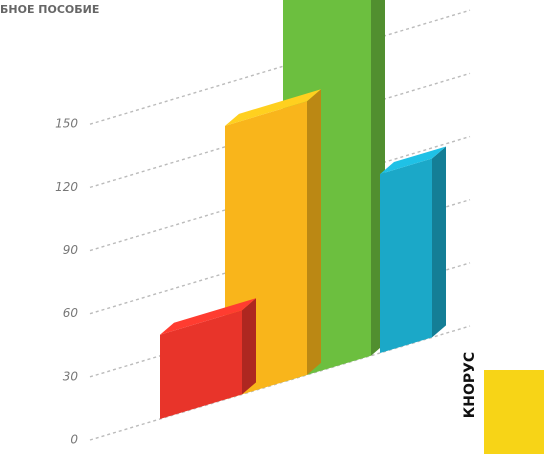 The width and height of the screenshot is (544, 454). What do you see at coordinates (514, 412) in the screenshot?
I see `publisher-logo-block` at bounding box center [514, 412].